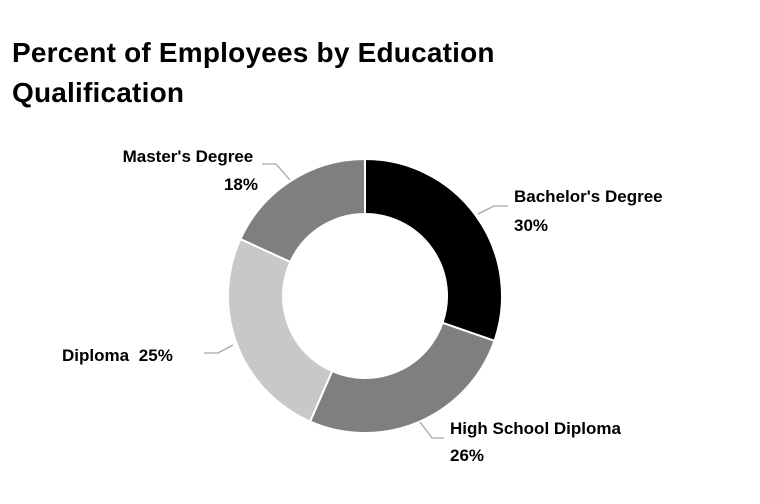  I want to click on slice-high-school, so click(402, 377).